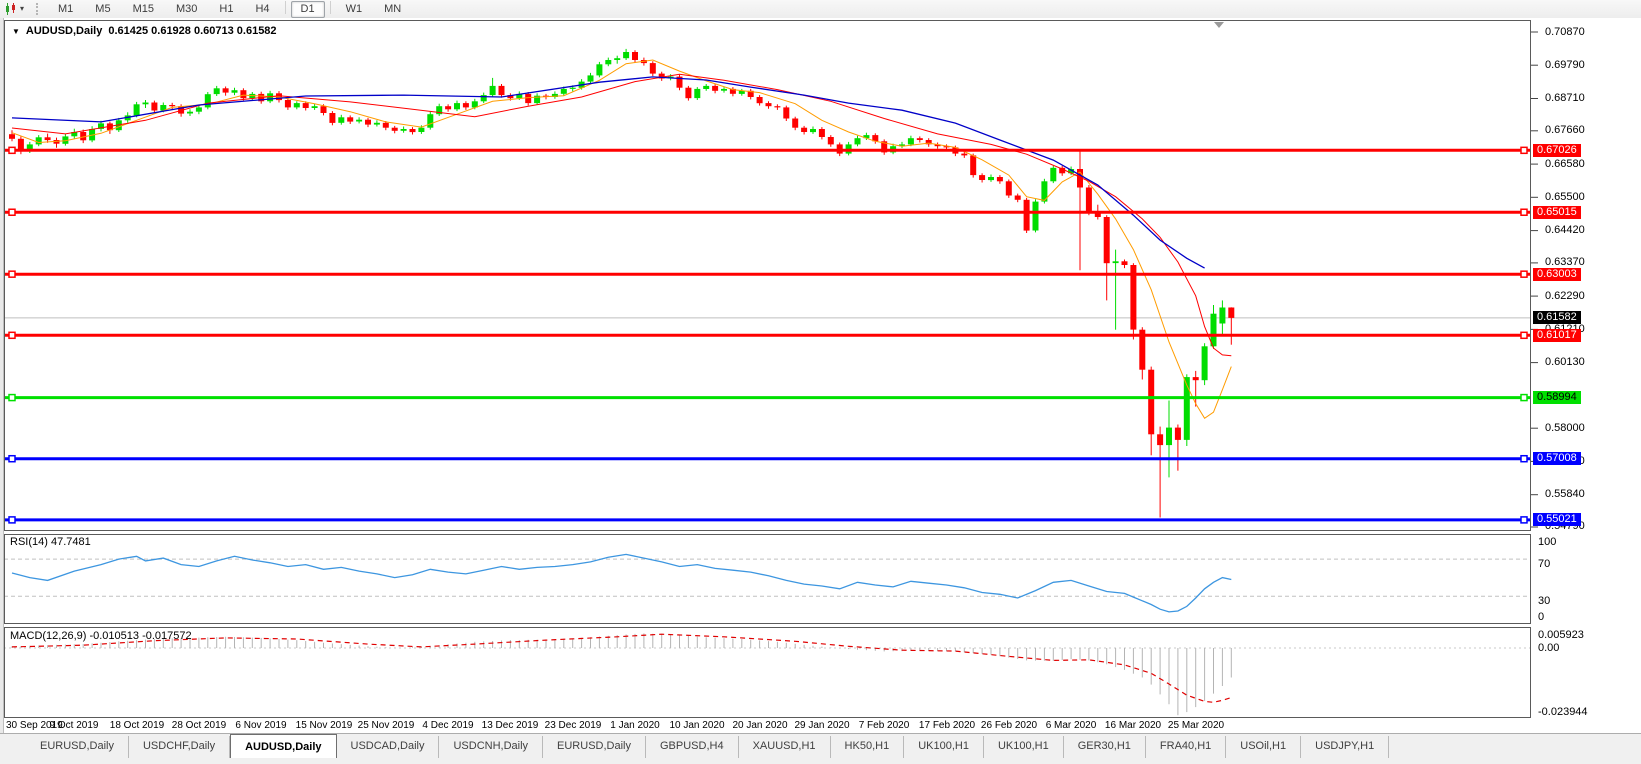  What do you see at coordinates (692, 747) in the screenshot?
I see `symbol-tab-gbpusd-h4: GBPUSD,H4` at bounding box center [692, 747].